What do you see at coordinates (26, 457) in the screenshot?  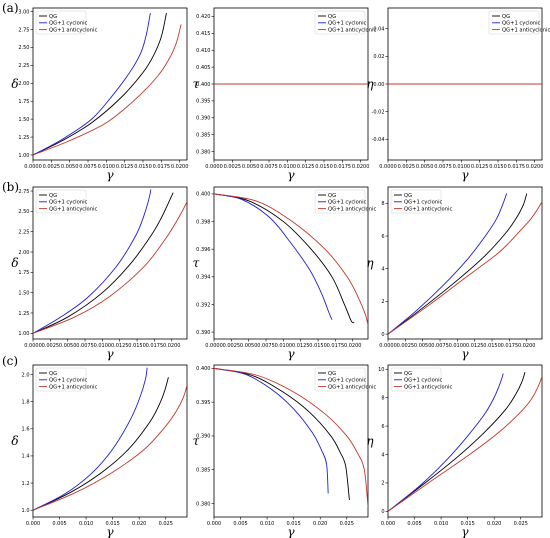 I see `y-tick-label: 1.4` at bounding box center [26, 457].